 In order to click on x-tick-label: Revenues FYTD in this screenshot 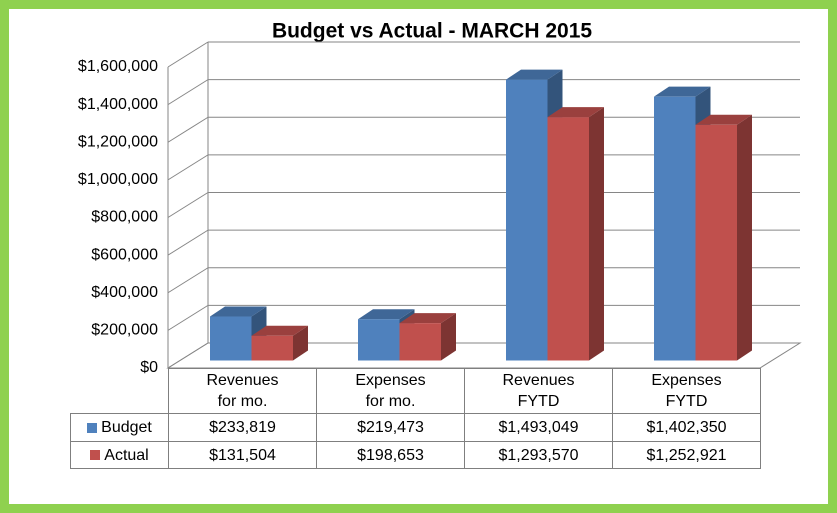, I will do `click(538, 391)`.